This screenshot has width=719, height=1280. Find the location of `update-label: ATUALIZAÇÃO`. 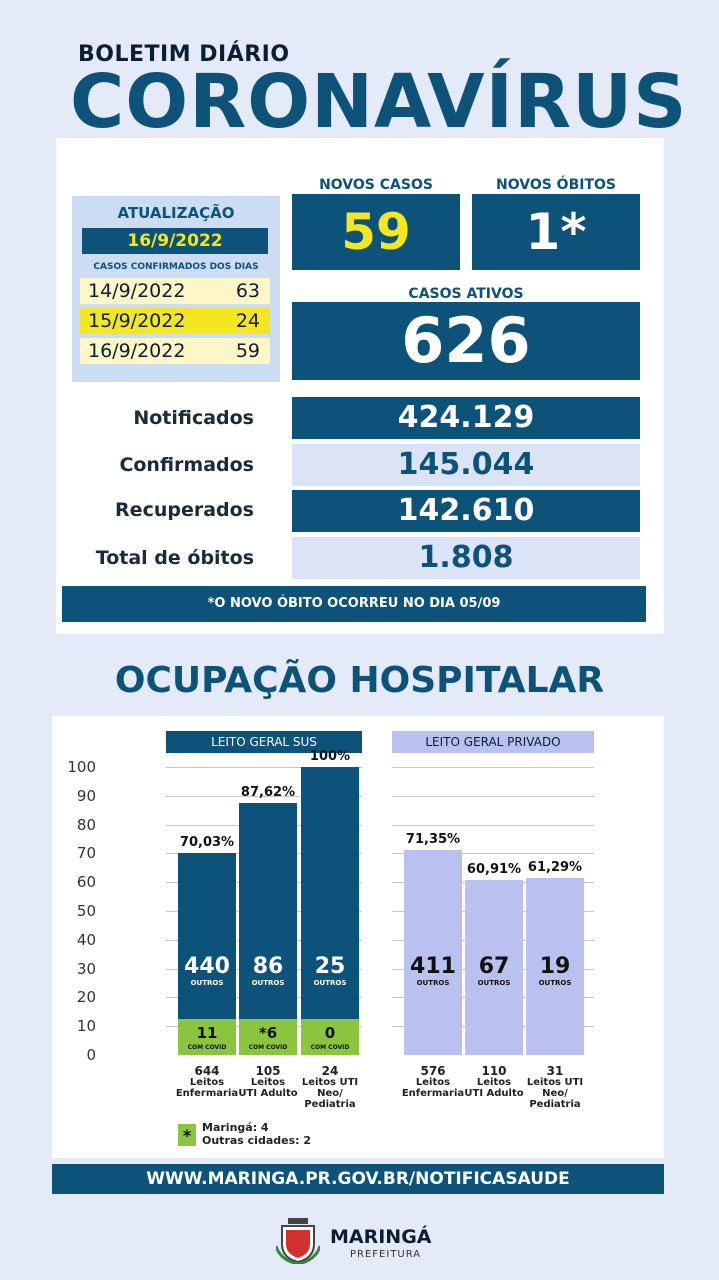

update-label: ATUALIZAÇÃO is located at coordinates (176, 213).